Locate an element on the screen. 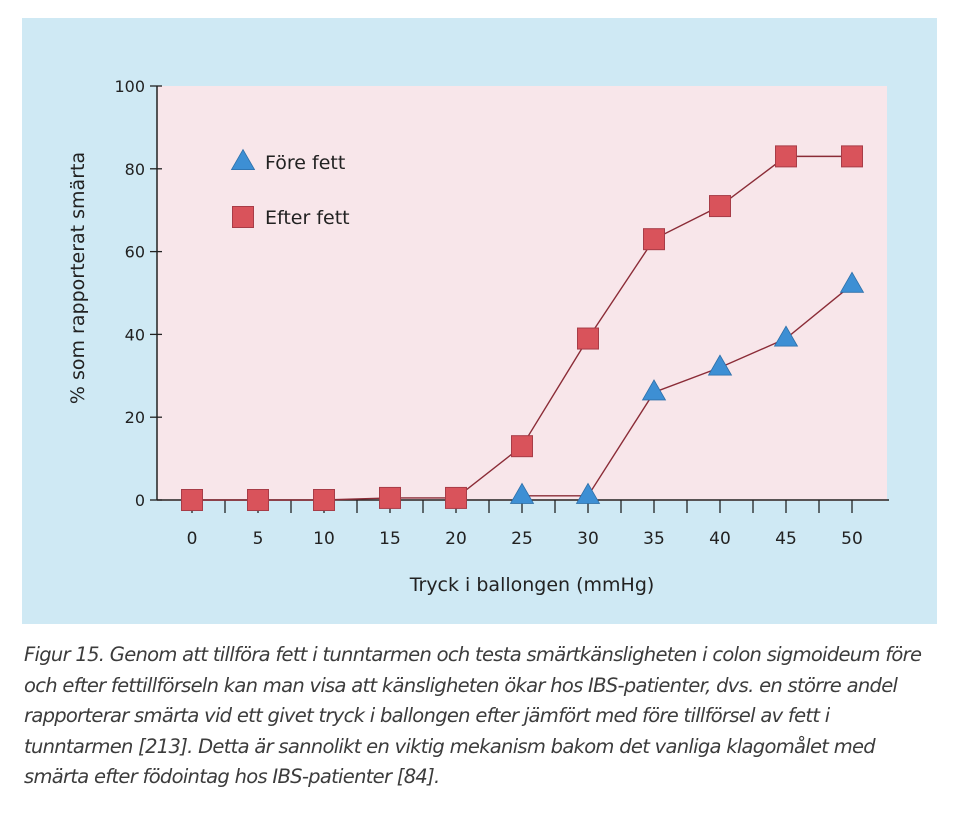 The image size is (960, 818). y-tick-labels: 0 20 40 60 80 100 is located at coordinates (129, 293).